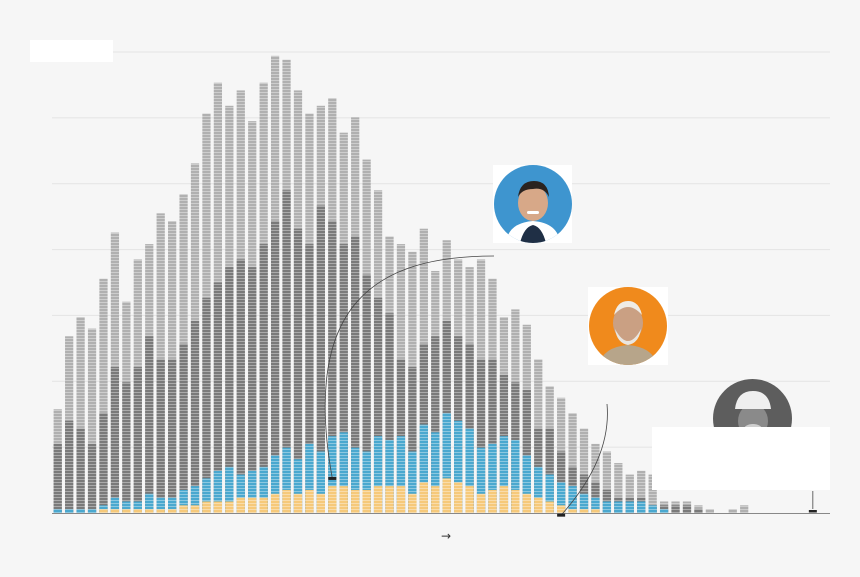 This screenshot has width=860, height=577. I want to click on chart-title, so click(71, 51).